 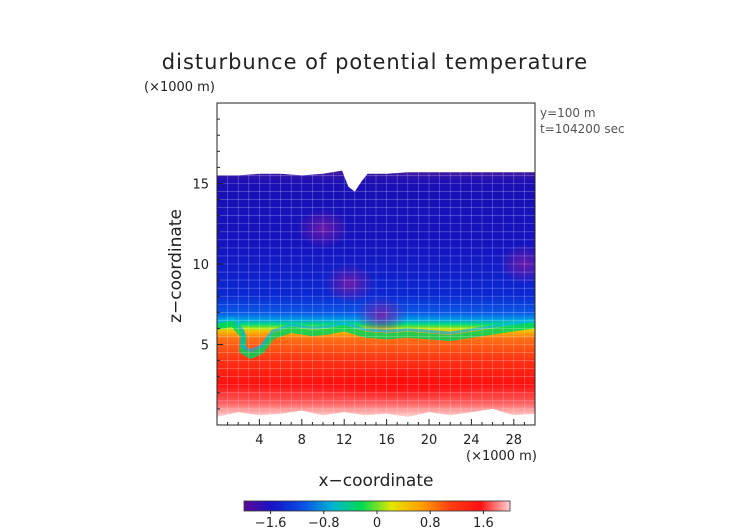 What do you see at coordinates (514, 440) in the screenshot?
I see `x-tick-label: 28` at bounding box center [514, 440].